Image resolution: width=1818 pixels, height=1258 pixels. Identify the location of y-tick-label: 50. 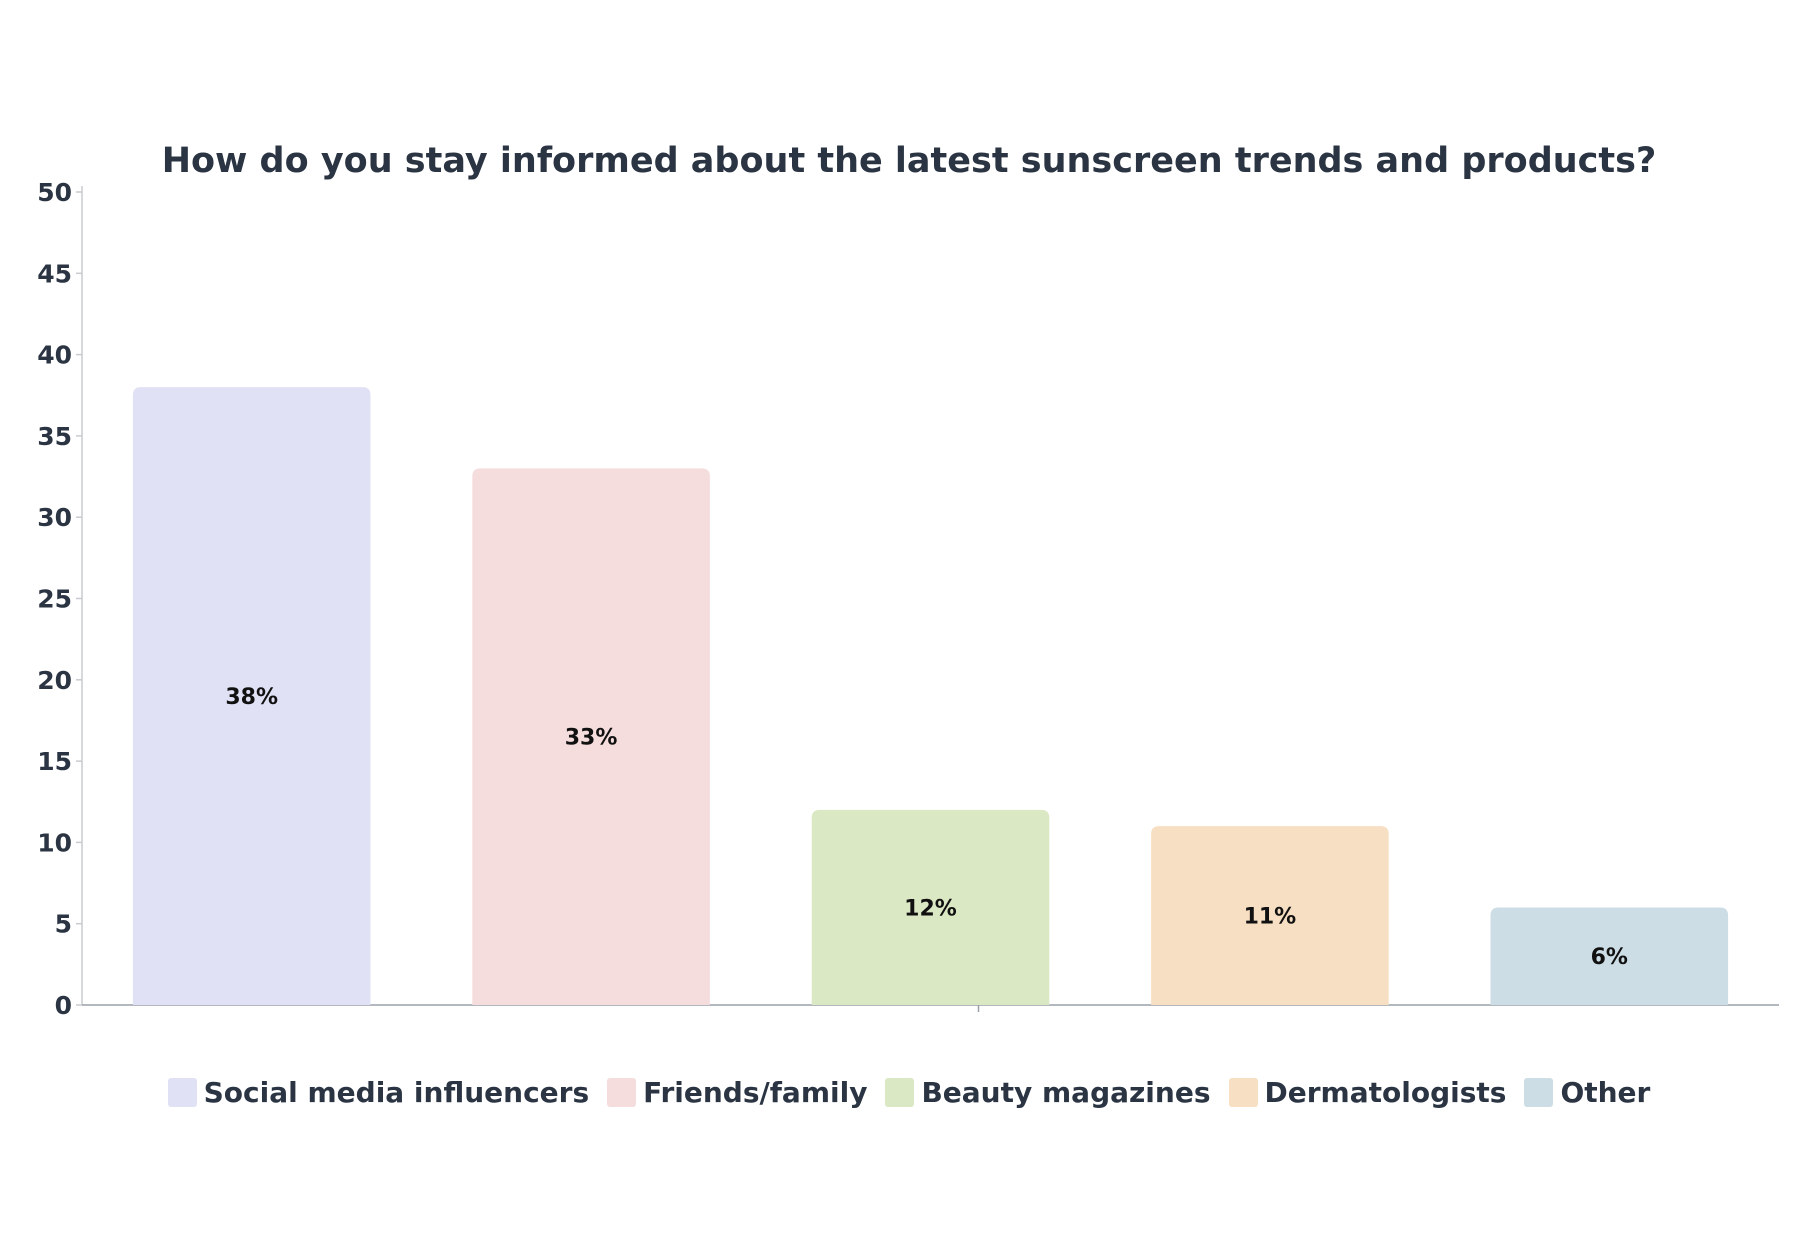
(54, 192).